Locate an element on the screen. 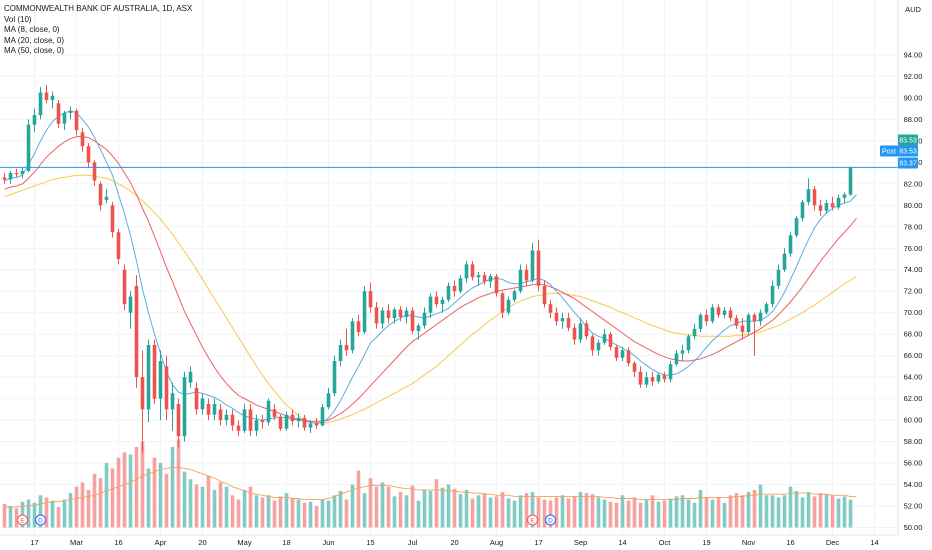 The image size is (932, 550). indicator-volume: Vol (10) is located at coordinates (18, 19).